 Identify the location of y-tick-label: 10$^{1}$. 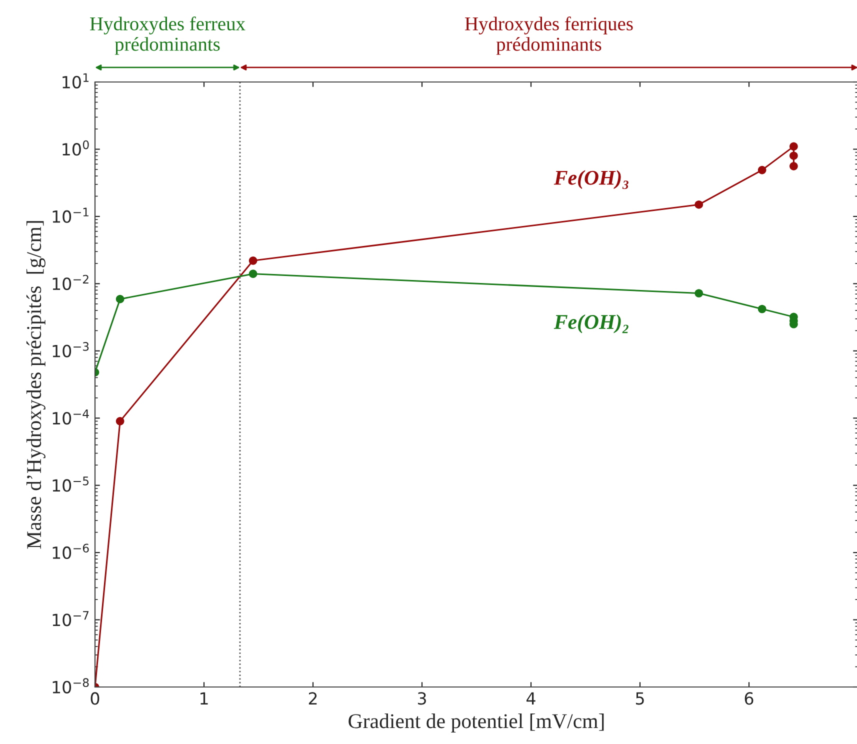
(75, 80).